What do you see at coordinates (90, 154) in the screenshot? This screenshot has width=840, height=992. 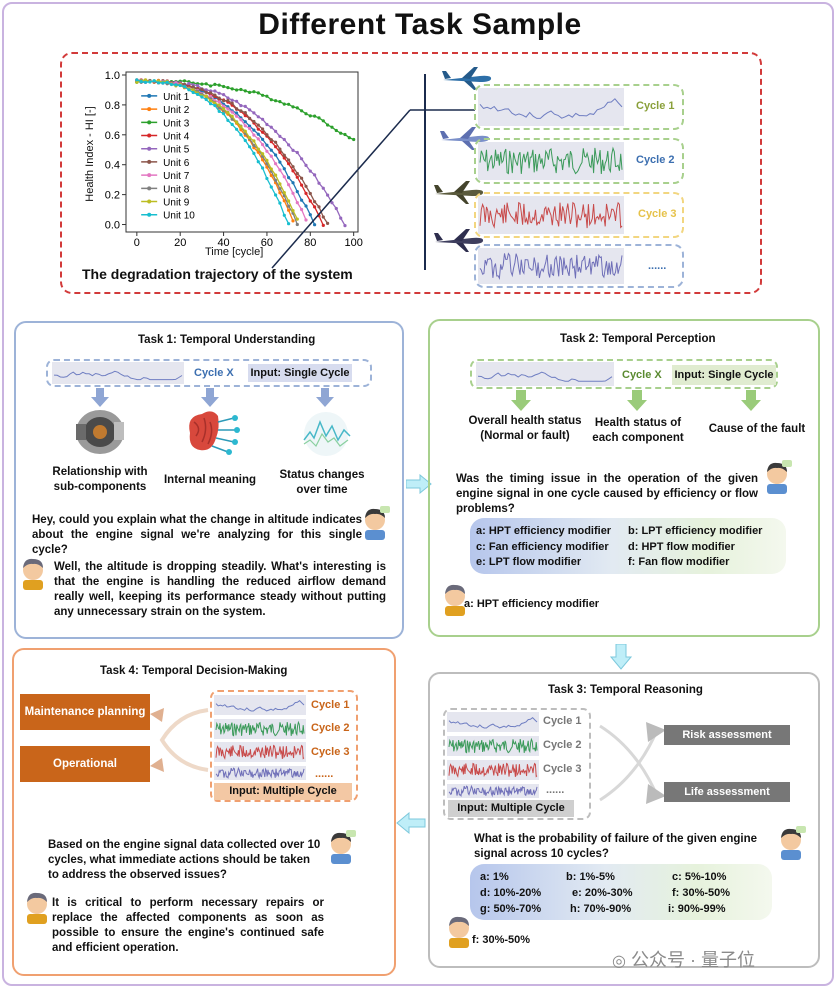 I see `chart-ylabel: Health Index - HI [-]` at bounding box center [90, 154].